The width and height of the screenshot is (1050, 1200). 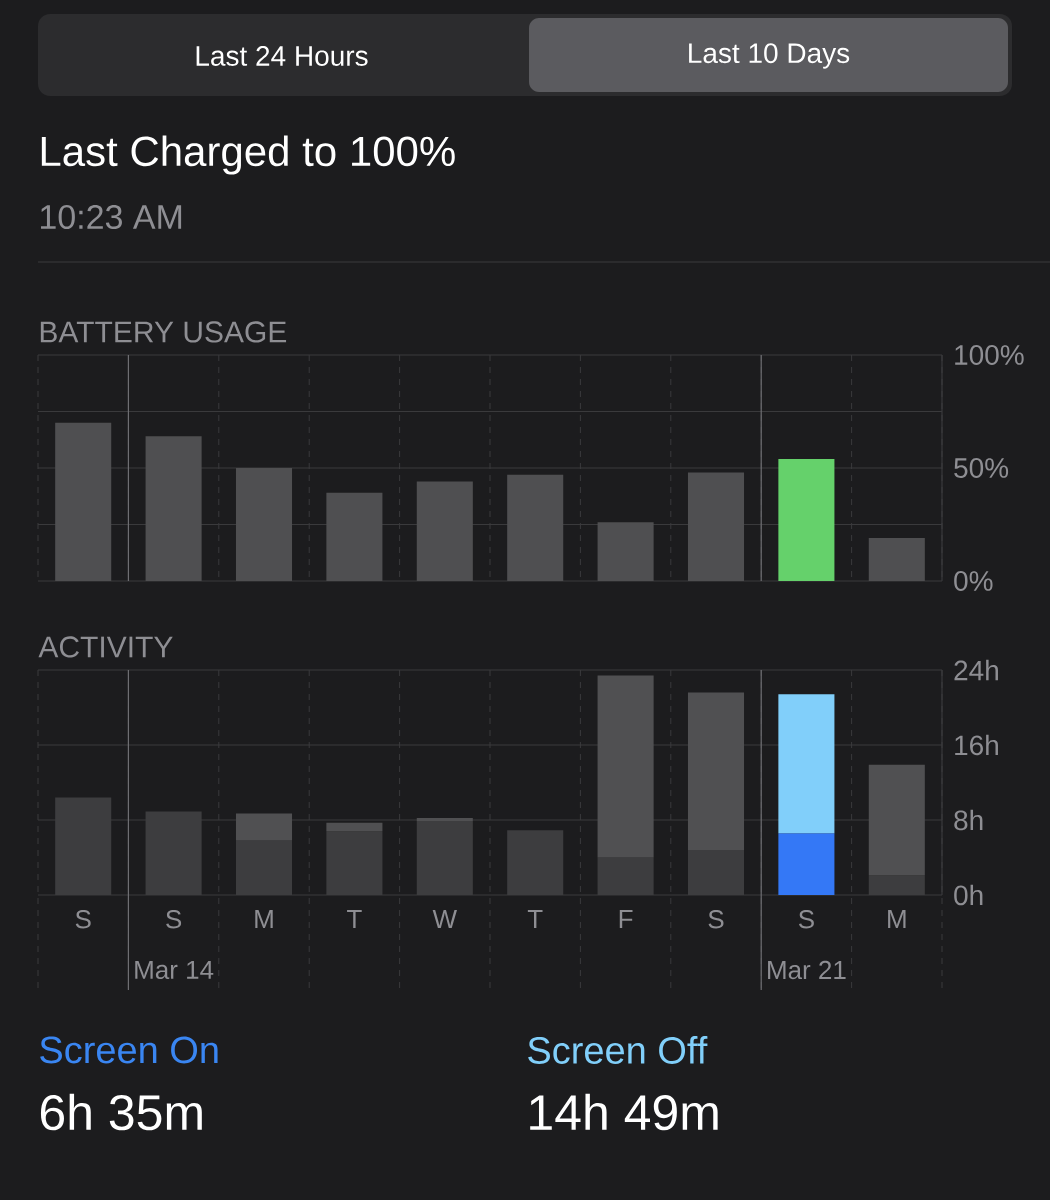 What do you see at coordinates (981, 468) in the screenshot?
I see `y-tick-label: 50%` at bounding box center [981, 468].